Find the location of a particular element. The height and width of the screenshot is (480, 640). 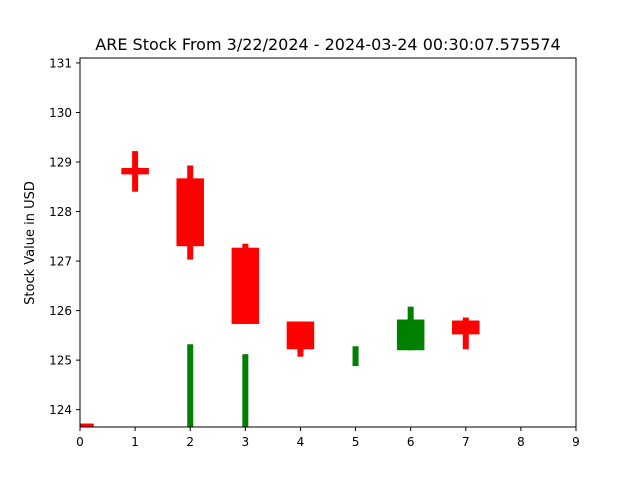

x-tick-label: 2 is located at coordinates (190, 442).